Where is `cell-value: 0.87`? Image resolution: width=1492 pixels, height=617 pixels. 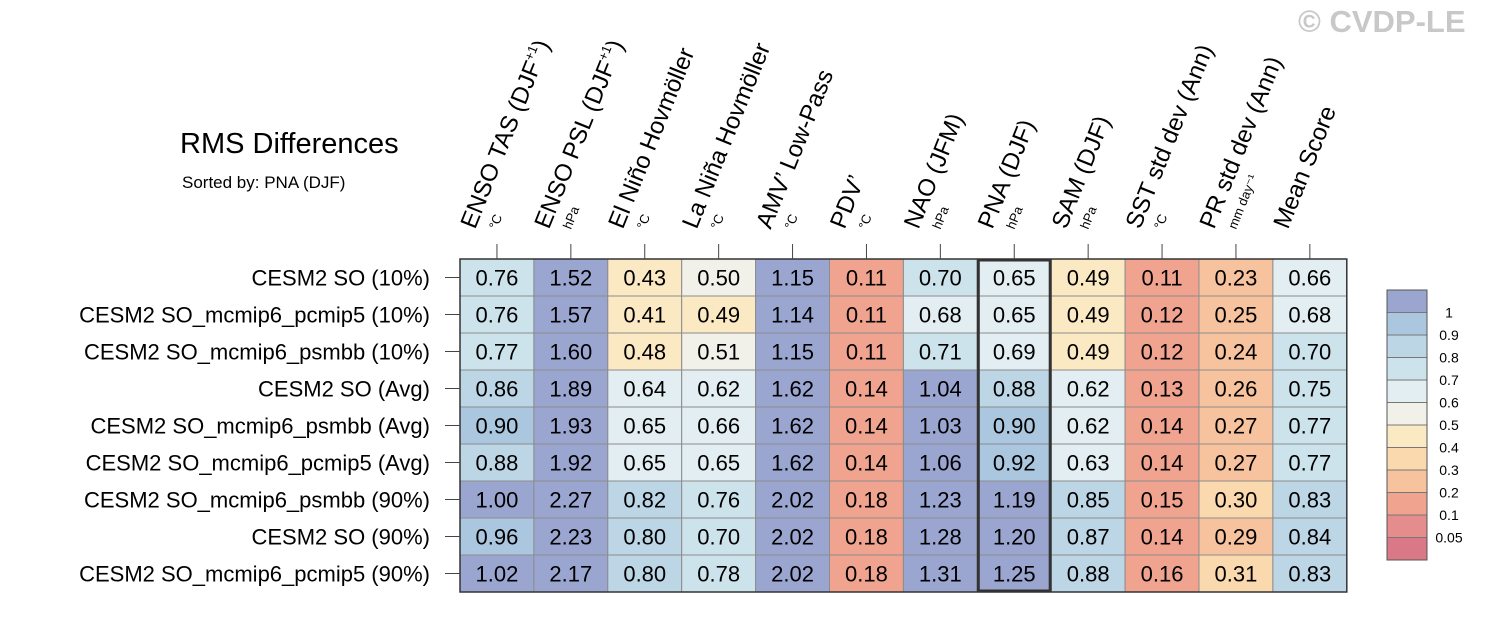
cell-value: 0.87 is located at coordinates (1088, 537).